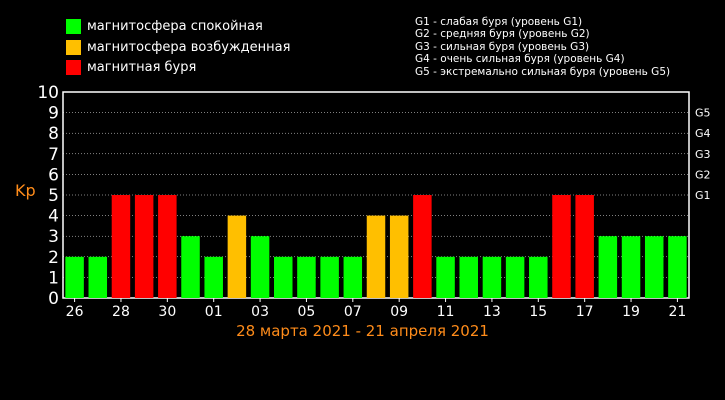  Describe the element at coordinates (703, 113) in the screenshot. I see `right-g-tick-label: G5` at that location.